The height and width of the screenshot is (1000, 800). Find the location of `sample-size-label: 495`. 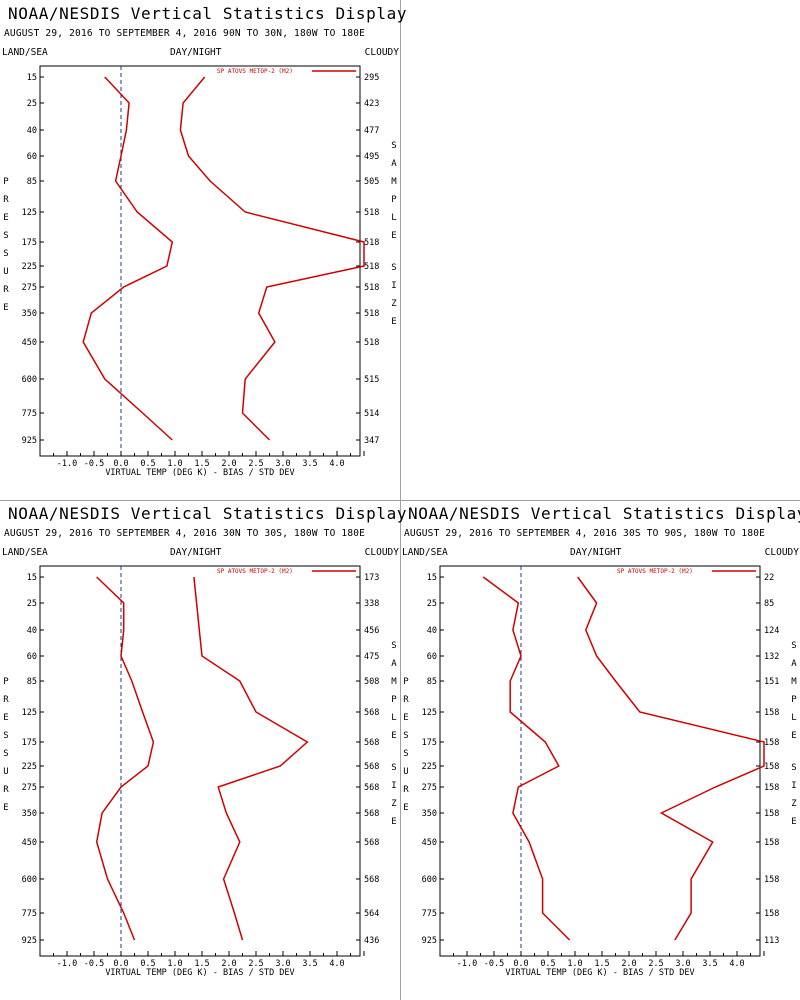

sample-size-label: 495 is located at coordinates (371, 157).